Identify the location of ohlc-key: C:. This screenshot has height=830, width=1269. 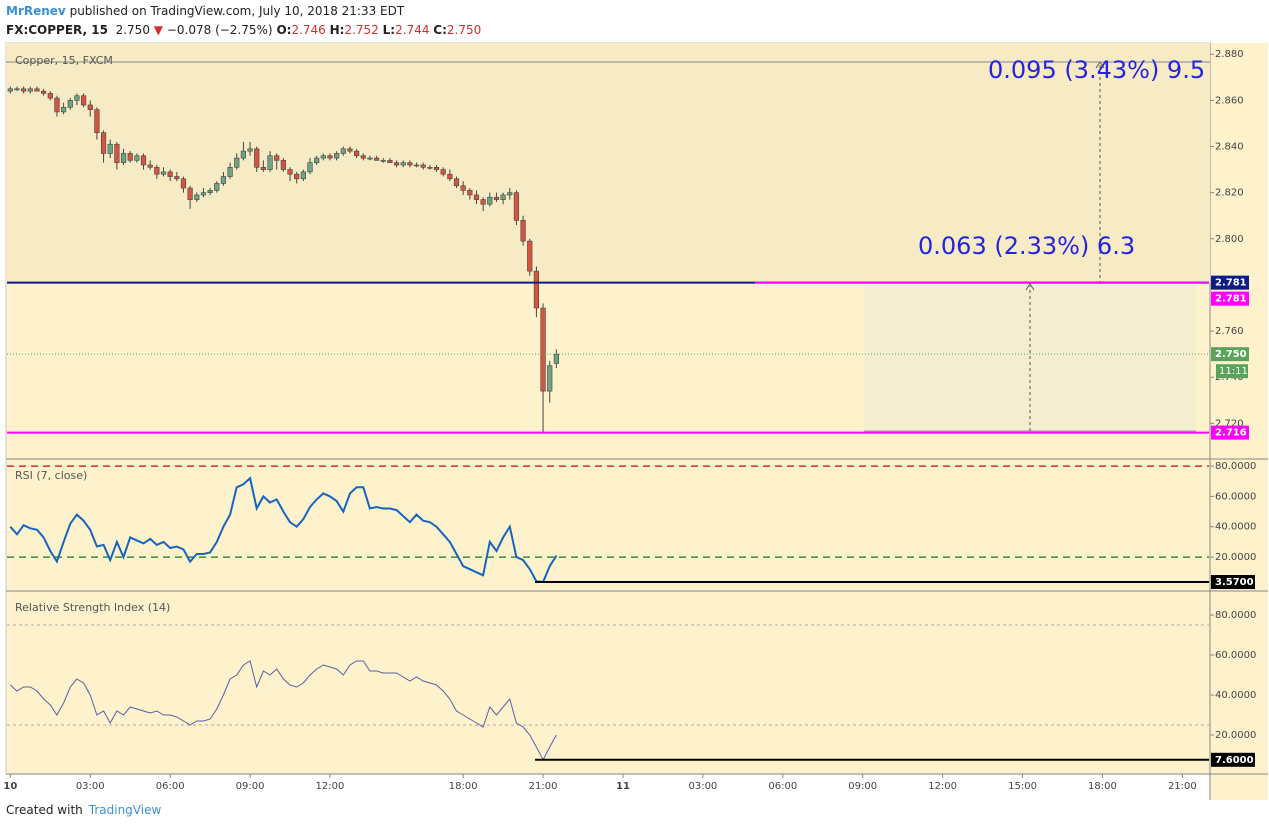
(440, 30).